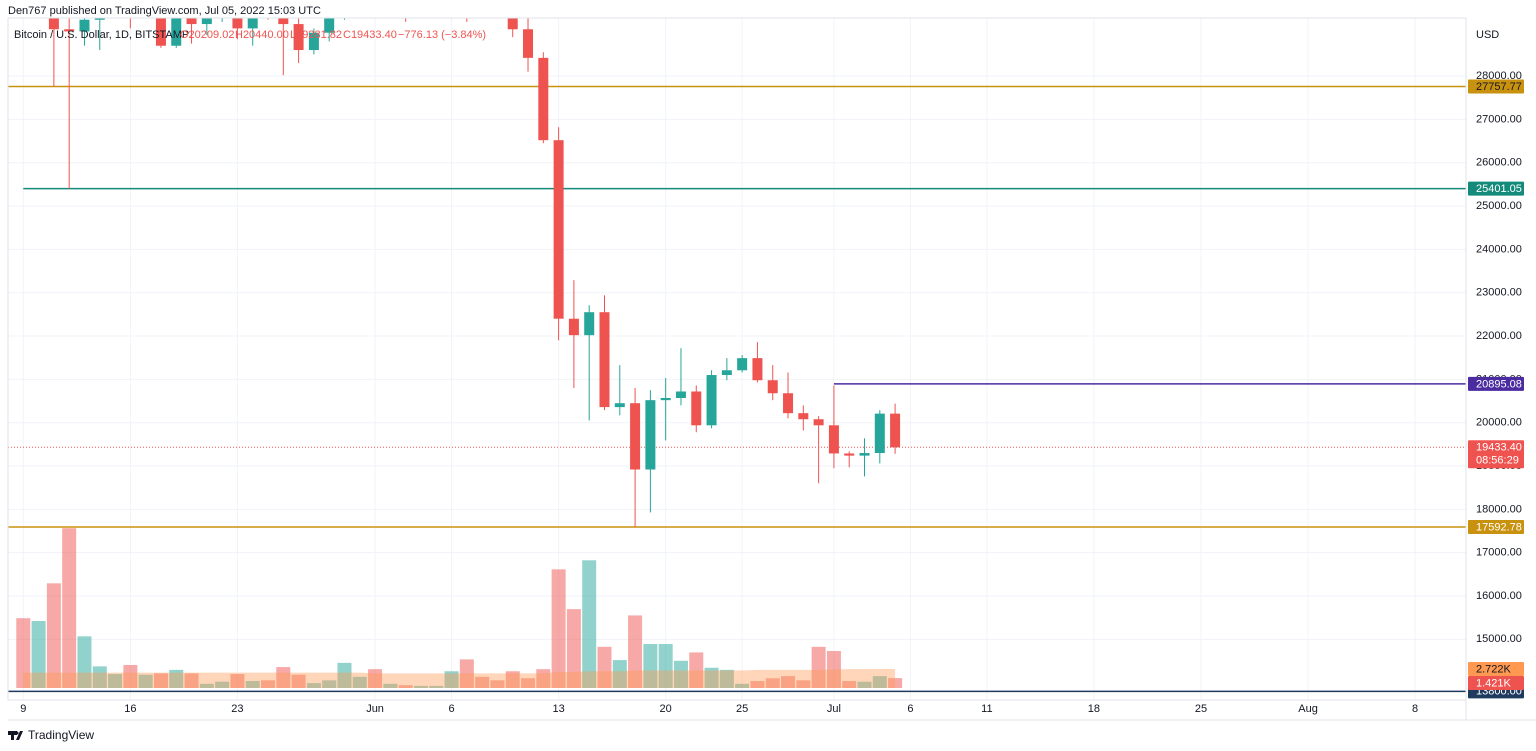 This screenshot has width=1536, height=751. I want to click on volume-ma-label: 2.722K, so click(1494, 669).